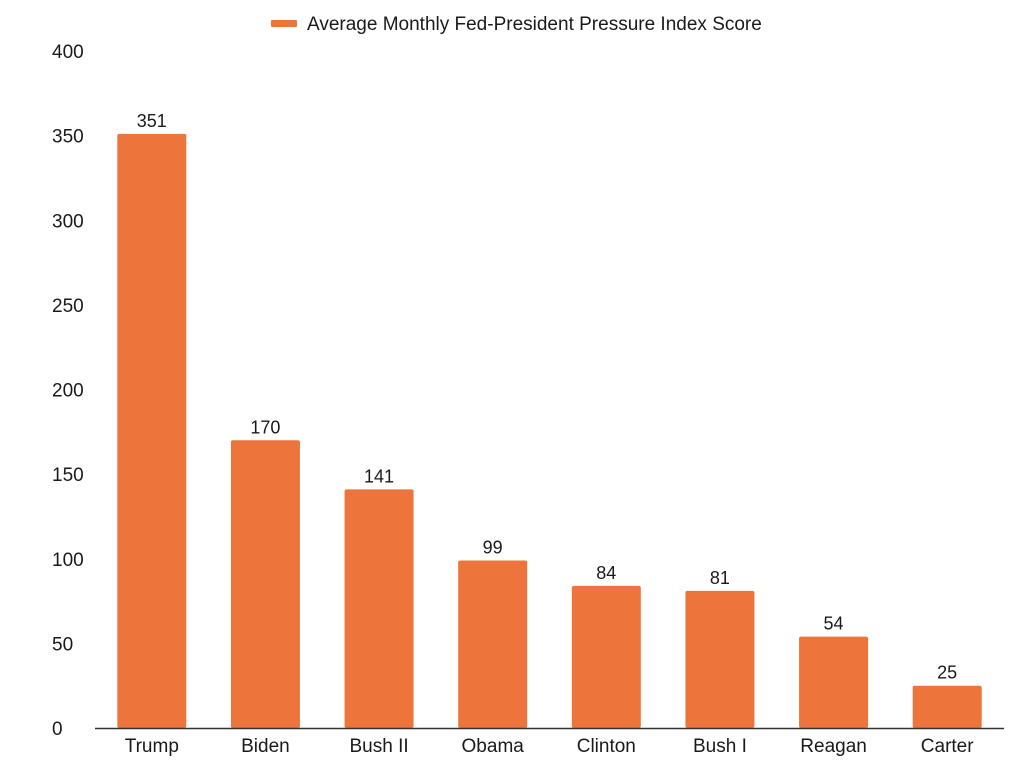  Describe the element at coordinates (265, 746) in the screenshot. I see `x-category-label: Biden` at that location.